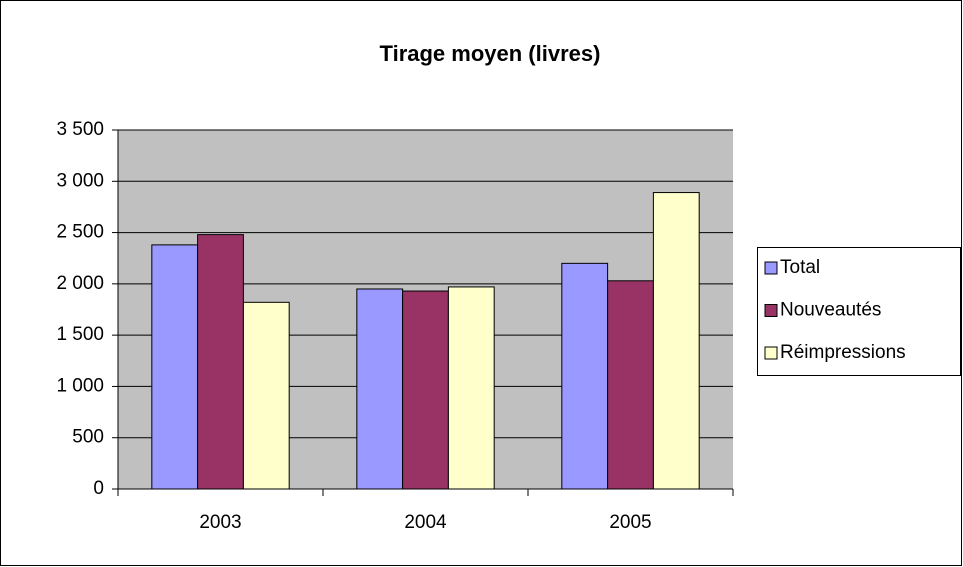 The width and height of the screenshot is (963, 567). Describe the element at coordinates (80, 283) in the screenshot. I see `y-tick-label: 2 000` at that location.